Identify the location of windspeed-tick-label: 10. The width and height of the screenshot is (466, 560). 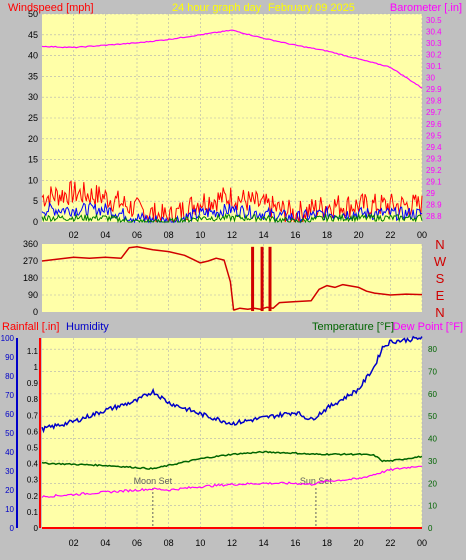
(33, 180).